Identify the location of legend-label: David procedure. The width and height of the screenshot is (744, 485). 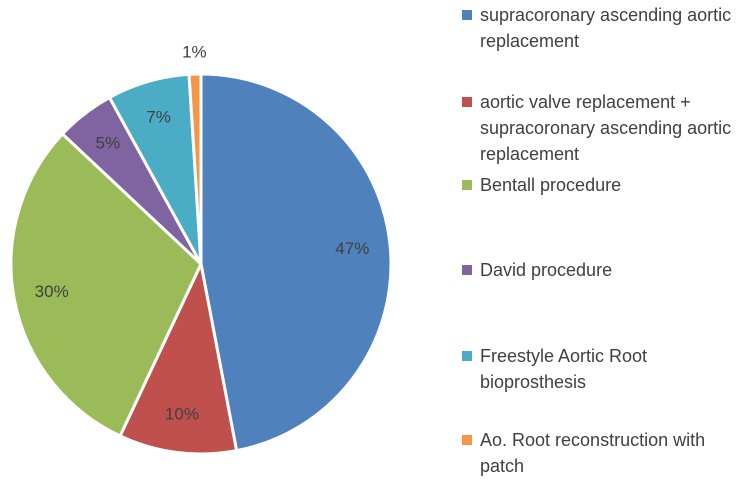
(546, 270).